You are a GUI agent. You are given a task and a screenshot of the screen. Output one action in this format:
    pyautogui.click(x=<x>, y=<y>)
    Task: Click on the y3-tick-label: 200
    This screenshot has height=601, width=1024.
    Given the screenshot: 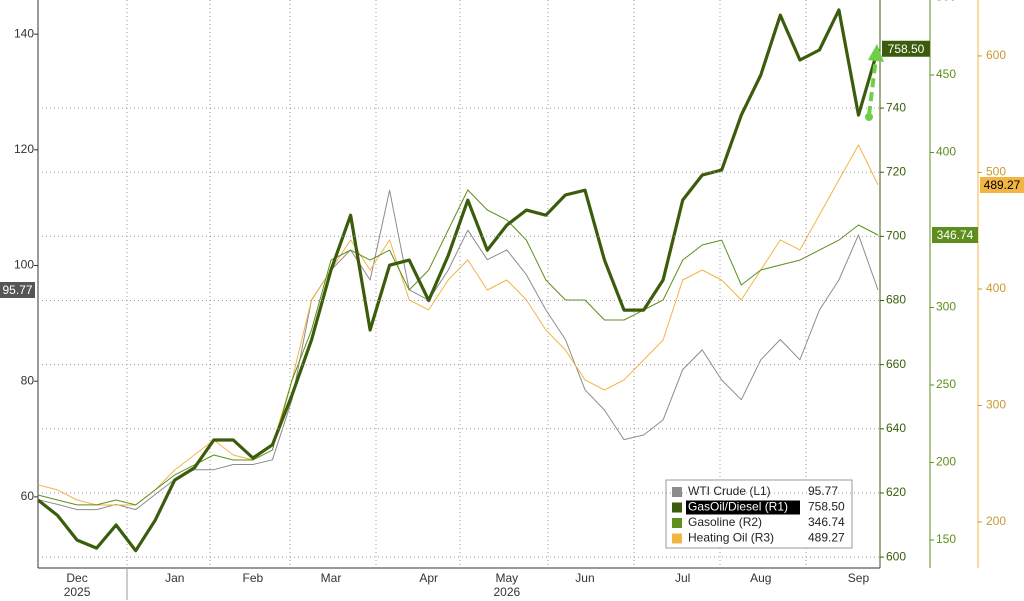 What is the action you would take?
    pyautogui.click(x=946, y=462)
    